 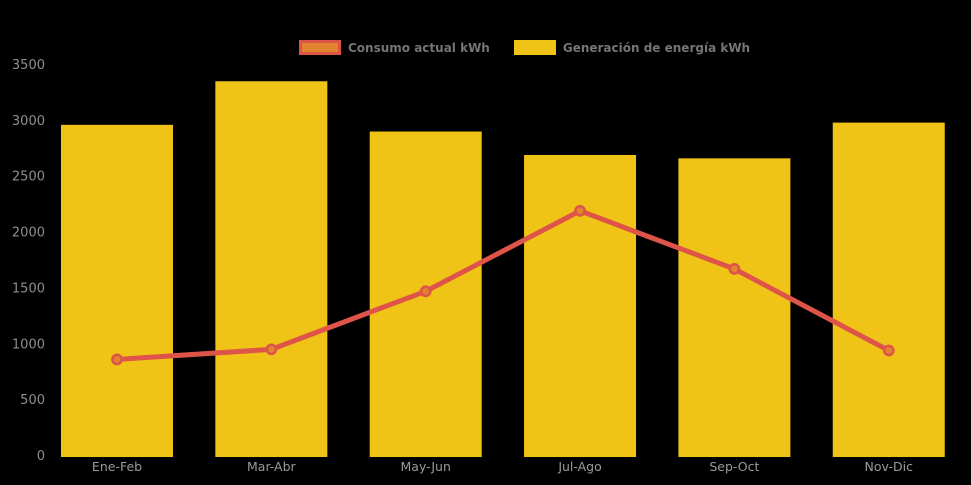 I want to click on y-axis-tick-label: 500, so click(x=32, y=400).